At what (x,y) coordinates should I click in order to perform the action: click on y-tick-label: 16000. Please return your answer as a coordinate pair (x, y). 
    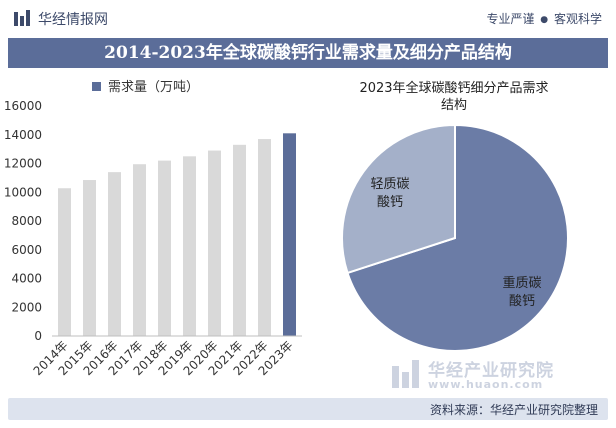
    Looking at the image, I should click on (23, 106).